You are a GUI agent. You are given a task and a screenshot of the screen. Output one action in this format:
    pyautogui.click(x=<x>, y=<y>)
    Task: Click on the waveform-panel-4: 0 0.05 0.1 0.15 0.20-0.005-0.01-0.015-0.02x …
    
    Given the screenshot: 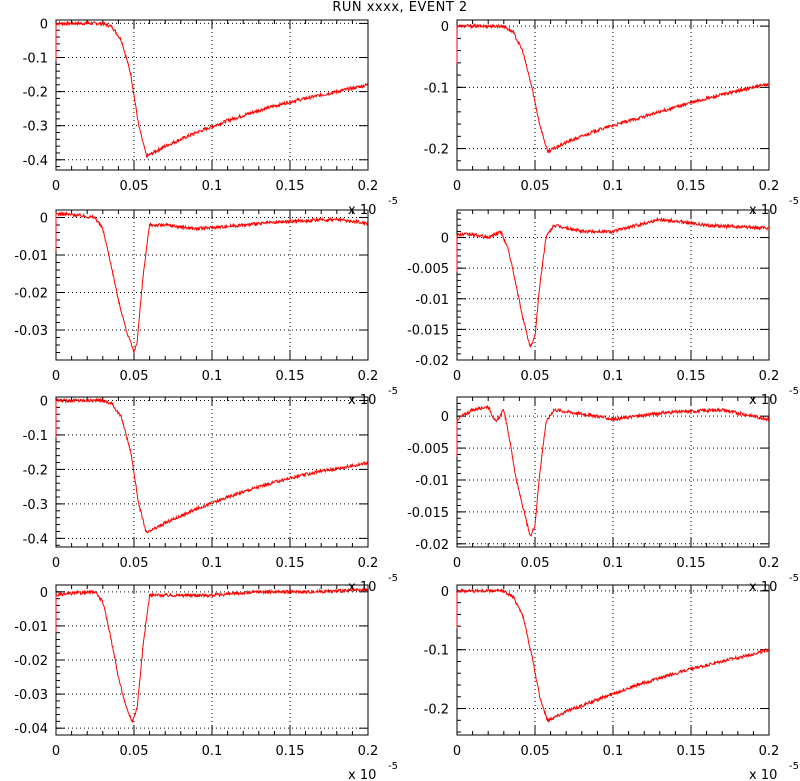 What is the action you would take?
    pyautogui.click(x=603, y=308)
    